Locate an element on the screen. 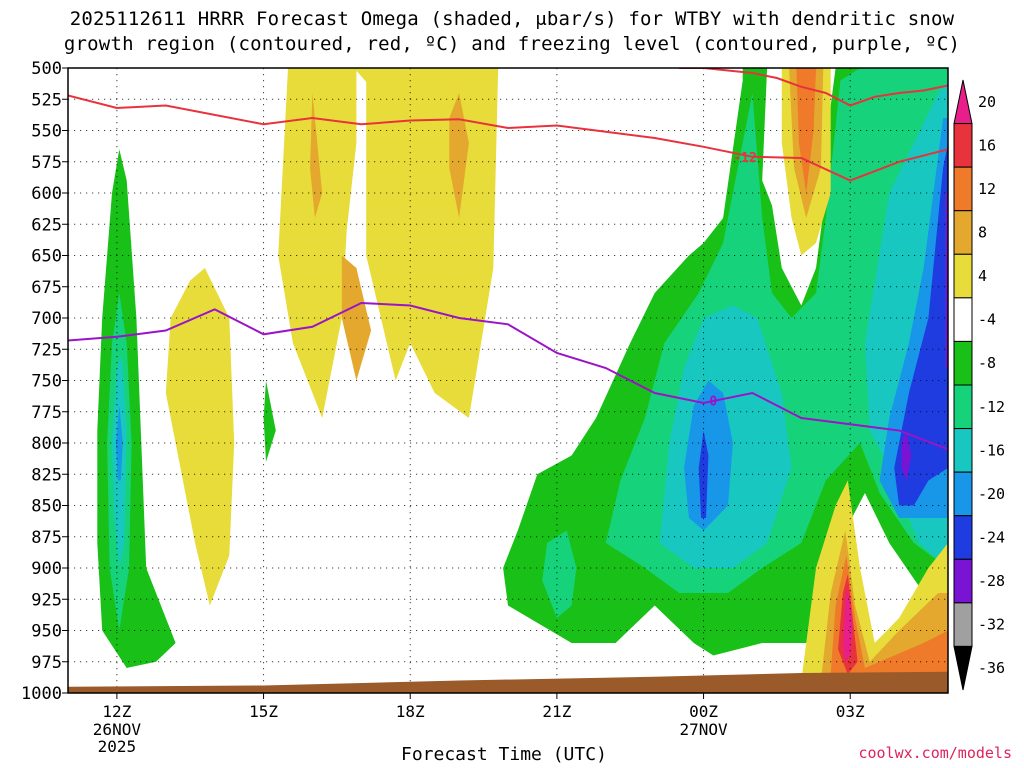 The image size is (1024, 768). y-tick-label-825: 825 is located at coordinates (46, 475).